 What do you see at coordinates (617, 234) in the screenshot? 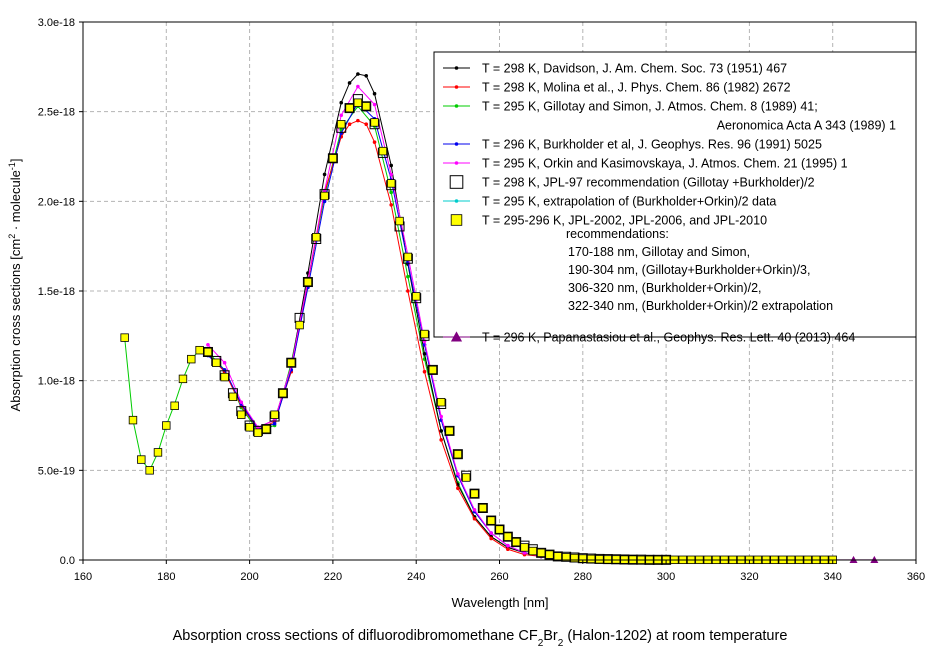
I see `legend-label-continued: recommendations:` at bounding box center [617, 234].